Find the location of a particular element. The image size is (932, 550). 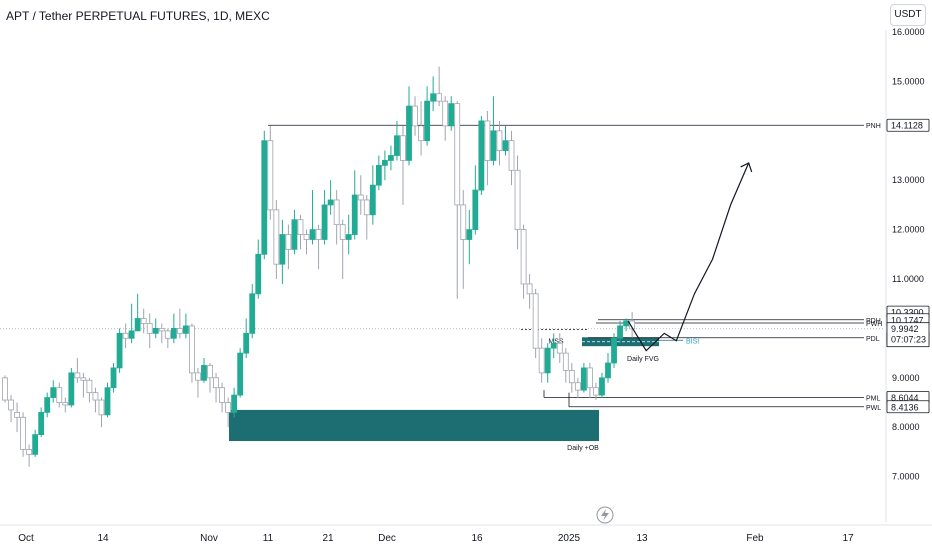

level-label-pwh: PWH is located at coordinates (874, 324).